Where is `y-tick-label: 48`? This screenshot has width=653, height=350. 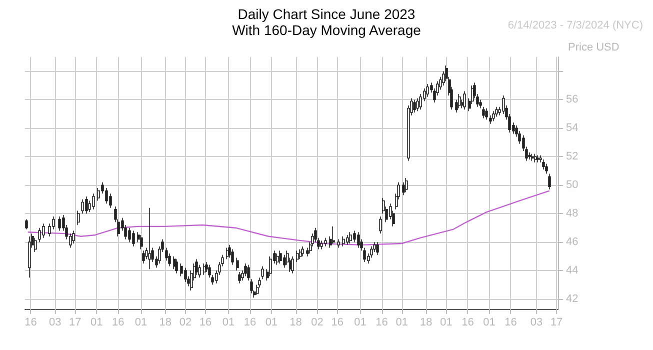 y-tick-label: 48 is located at coordinates (572, 214).